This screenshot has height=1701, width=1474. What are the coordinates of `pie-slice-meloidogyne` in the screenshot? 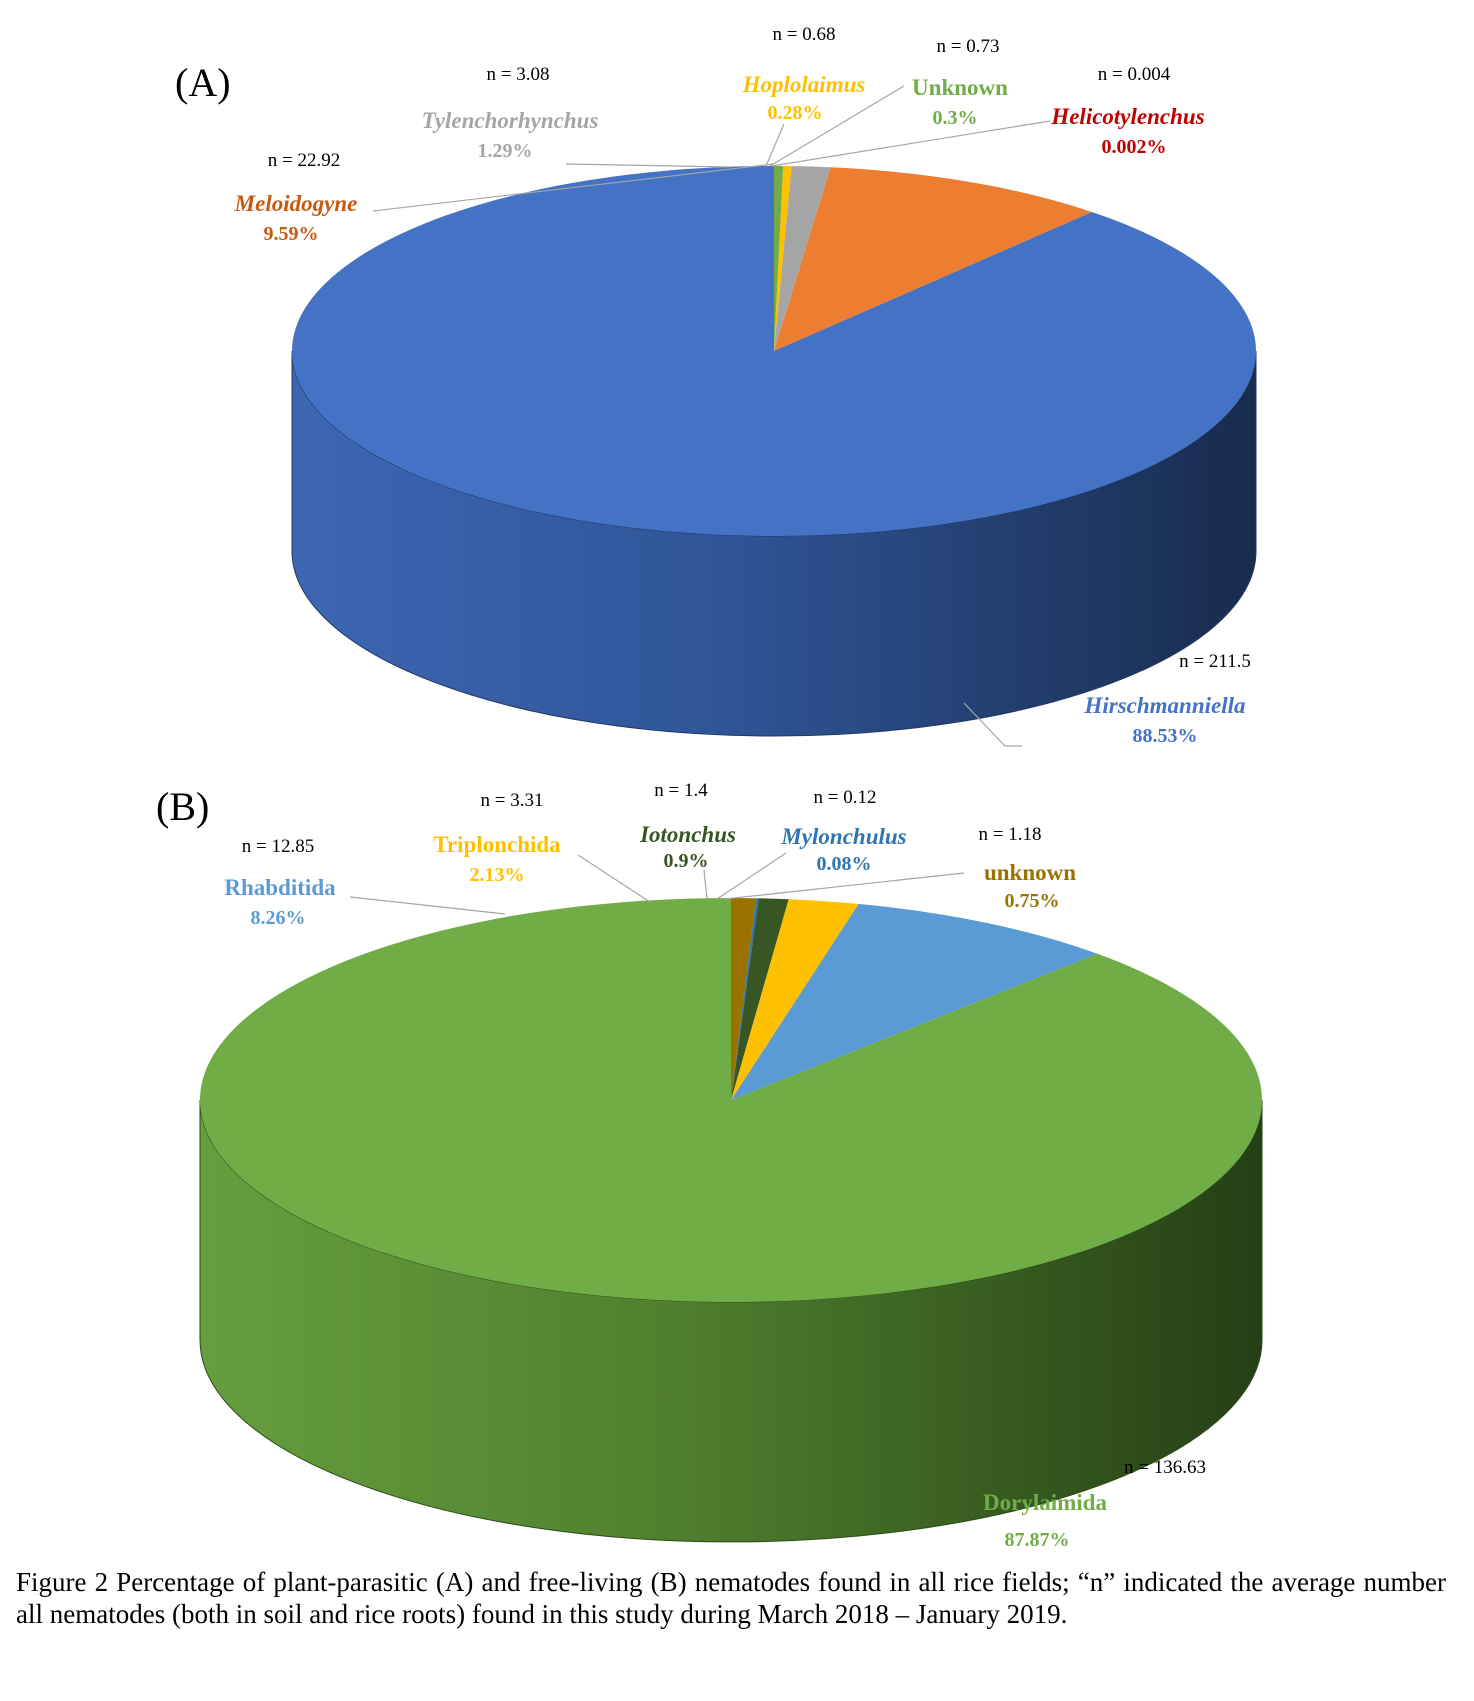 It's located at (933, 259).